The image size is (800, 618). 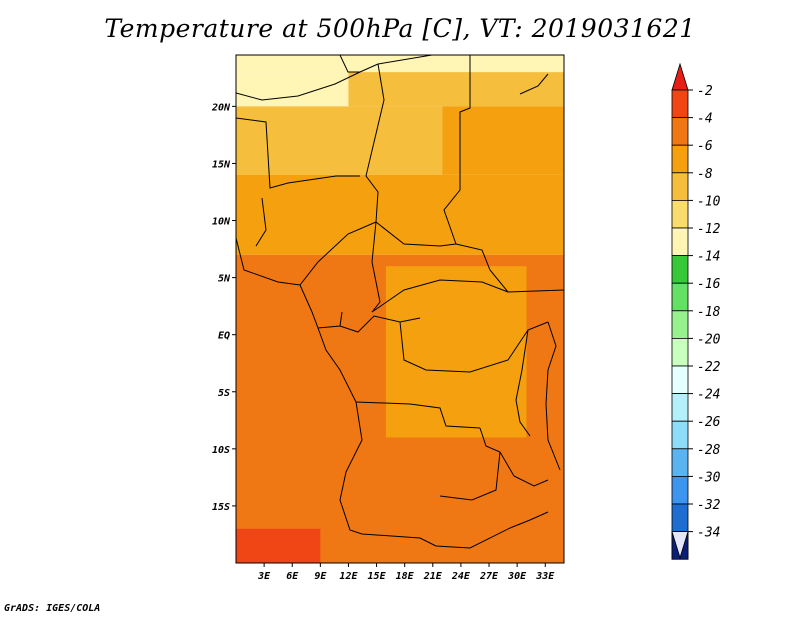 I want to click on y-tick-label: 10S, so click(x=221, y=450).